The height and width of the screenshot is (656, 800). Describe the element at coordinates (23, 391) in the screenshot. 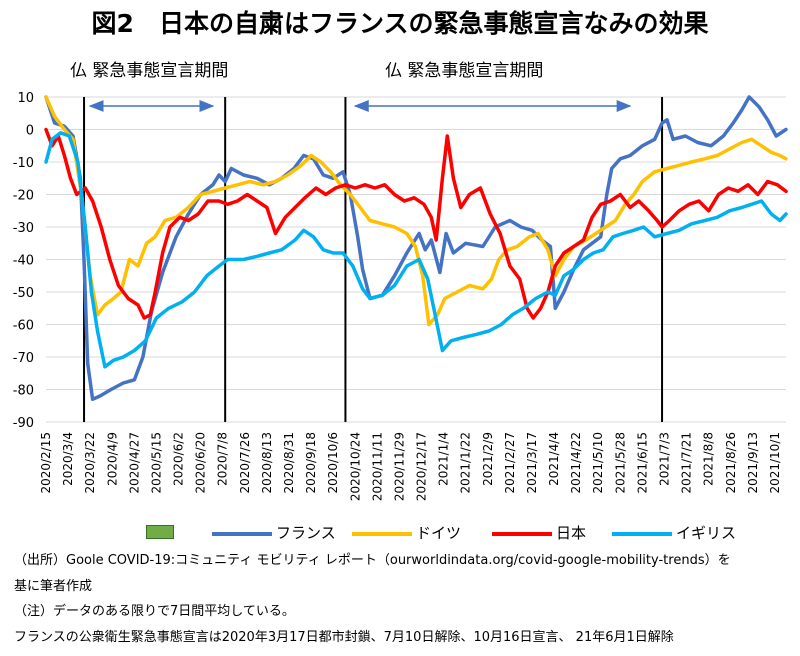

I see `y-tick-label: -80` at that location.